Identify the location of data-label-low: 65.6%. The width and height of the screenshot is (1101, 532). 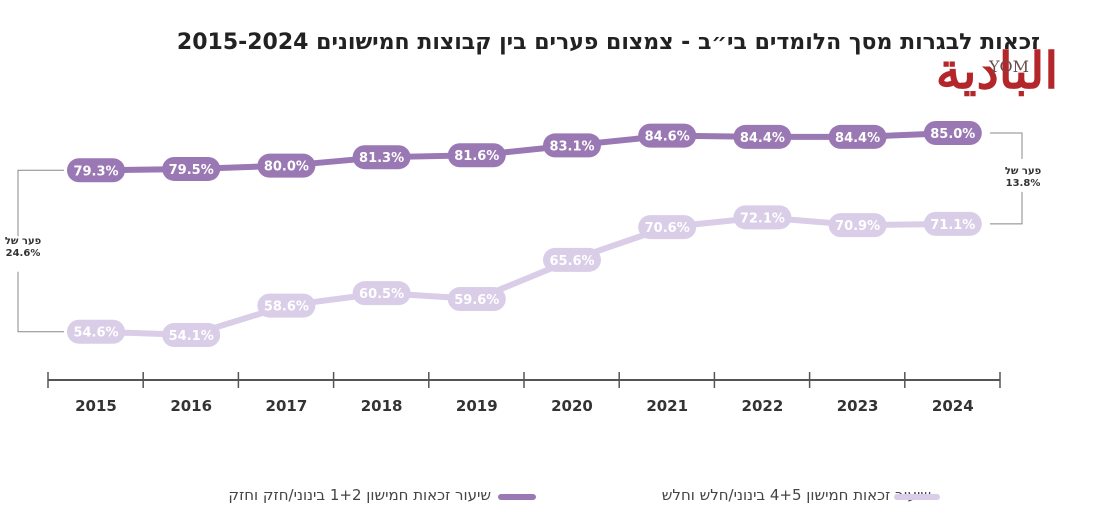
(571, 261).